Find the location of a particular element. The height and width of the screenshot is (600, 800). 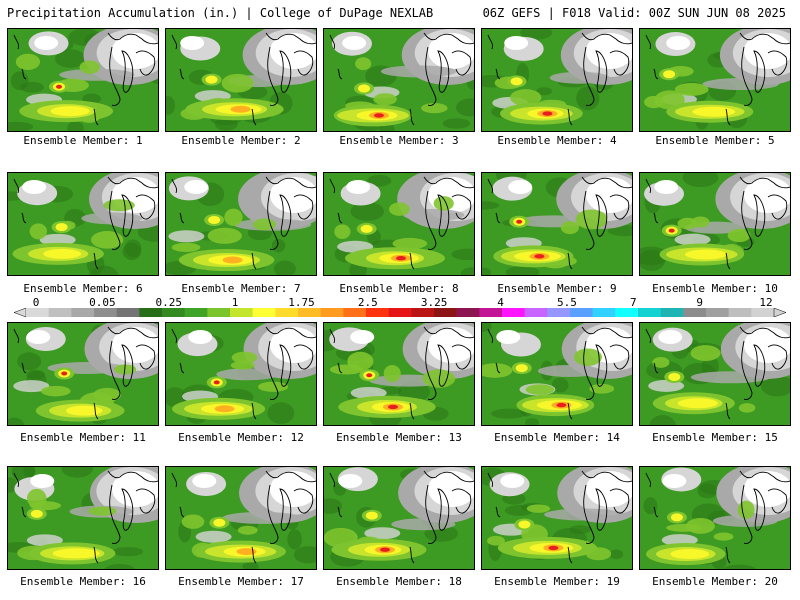

legend-tick-label: 0.25 is located at coordinates (168, 302).